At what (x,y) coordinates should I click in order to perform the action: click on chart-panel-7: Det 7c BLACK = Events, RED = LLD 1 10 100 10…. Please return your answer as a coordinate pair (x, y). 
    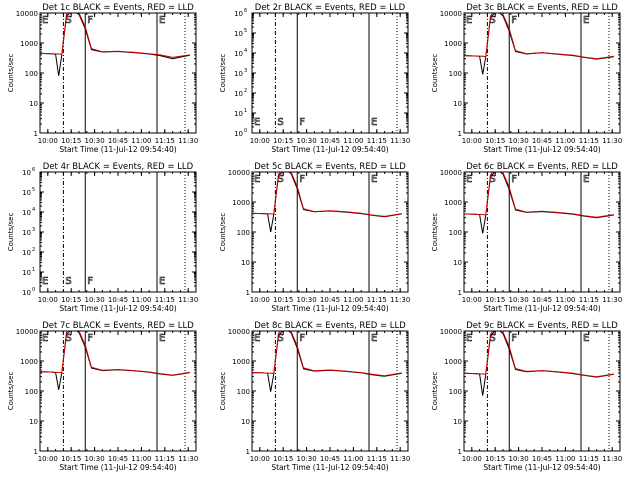
    Looking at the image, I should click on (102, 396).